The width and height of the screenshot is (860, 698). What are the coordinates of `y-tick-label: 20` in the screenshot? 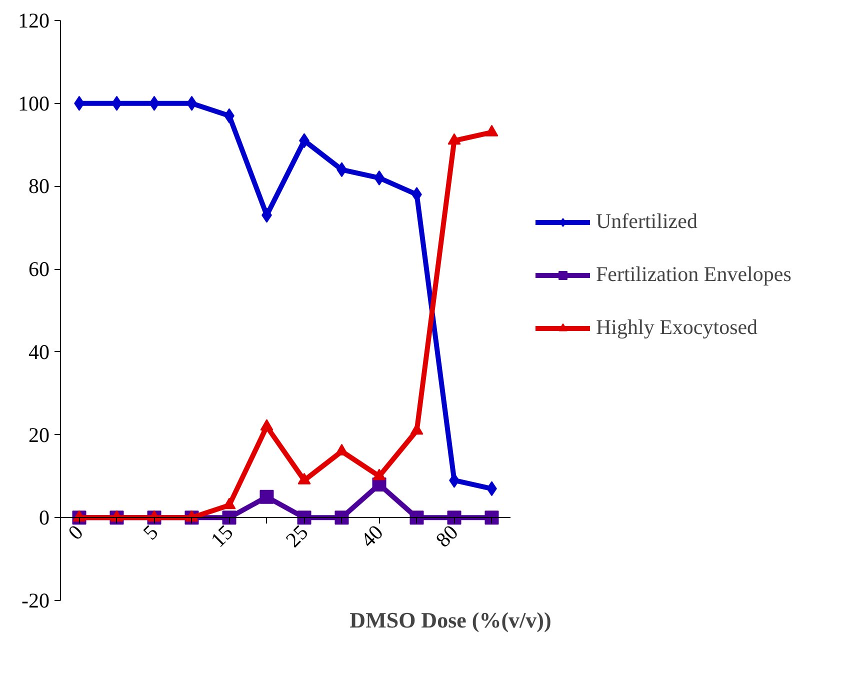 It's located at (39, 434).